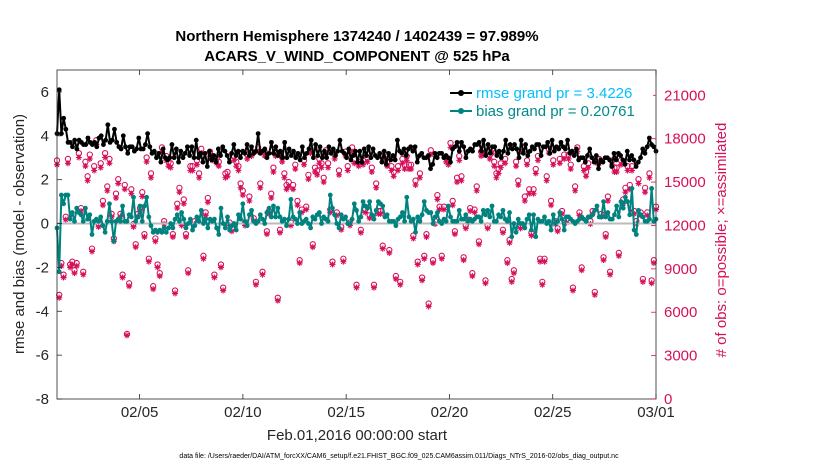 This screenshot has width=830, height=470. I want to click on x-tick-label: 02/20, so click(450, 412).